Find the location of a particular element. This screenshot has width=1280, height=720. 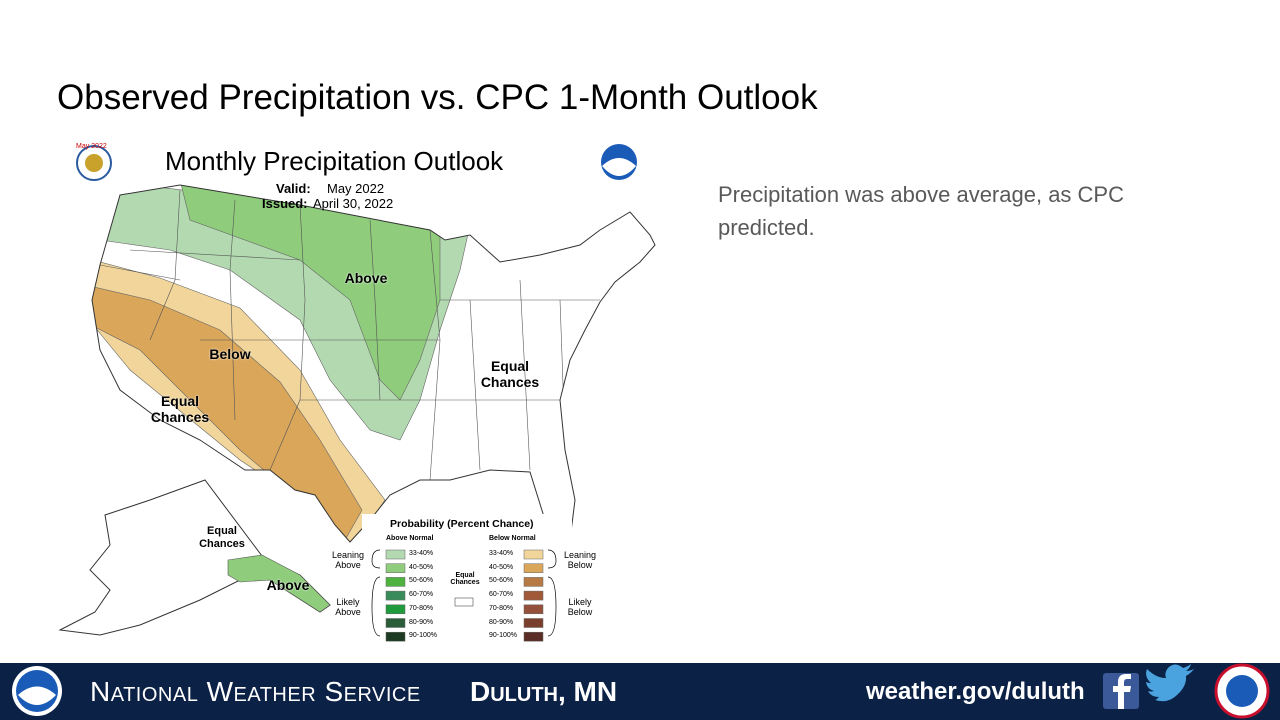

region-label: Below is located at coordinates (230, 354).